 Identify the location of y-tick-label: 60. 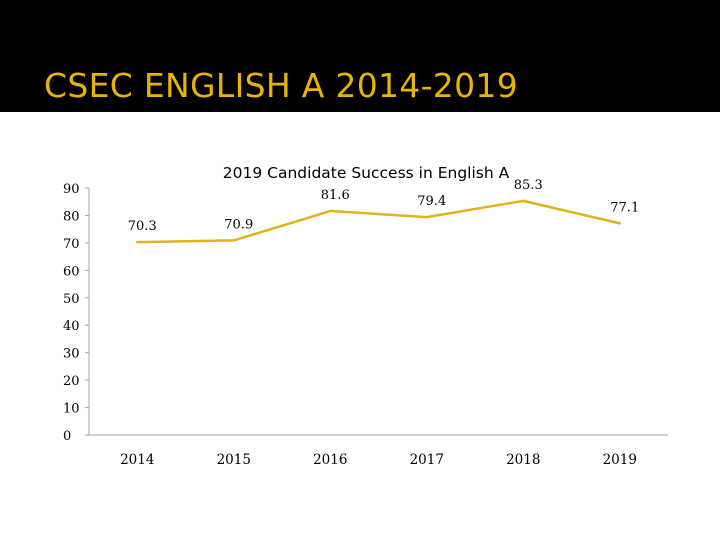
(71, 271).